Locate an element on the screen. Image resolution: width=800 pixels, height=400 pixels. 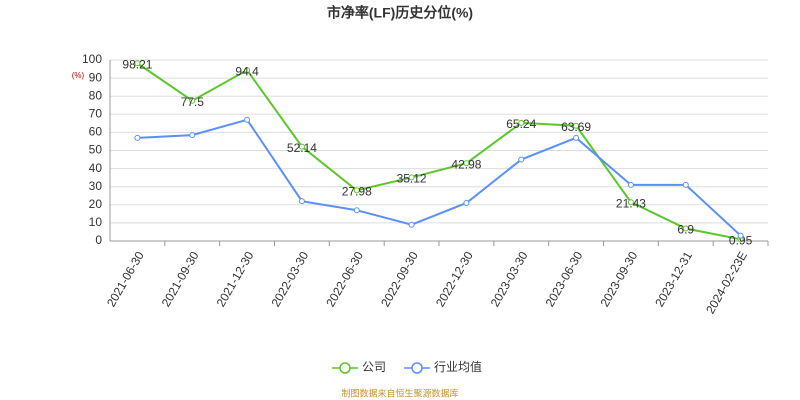
x-tick-label: 2021-09-30 is located at coordinates (180, 279).